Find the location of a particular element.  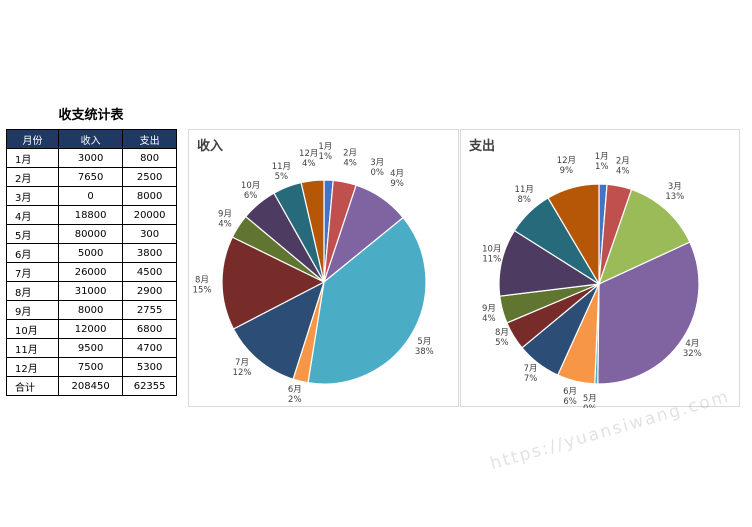

income-cell: 7650 is located at coordinates (90, 177).